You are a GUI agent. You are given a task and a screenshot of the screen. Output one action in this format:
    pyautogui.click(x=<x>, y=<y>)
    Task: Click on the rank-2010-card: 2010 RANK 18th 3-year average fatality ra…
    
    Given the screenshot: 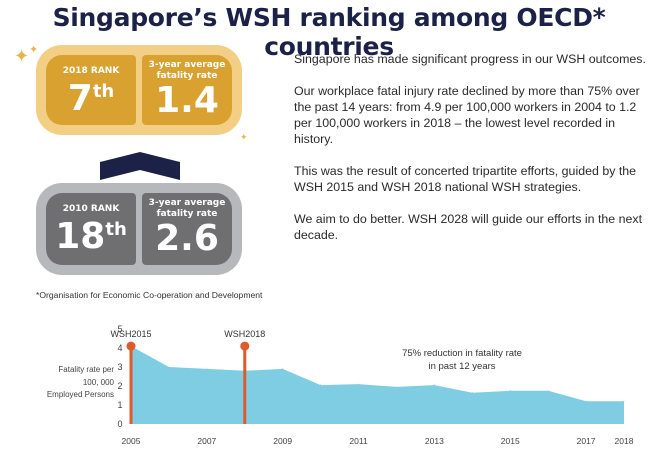 What is the action you would take?
    pyautogui.click(x=139, y=229)
    